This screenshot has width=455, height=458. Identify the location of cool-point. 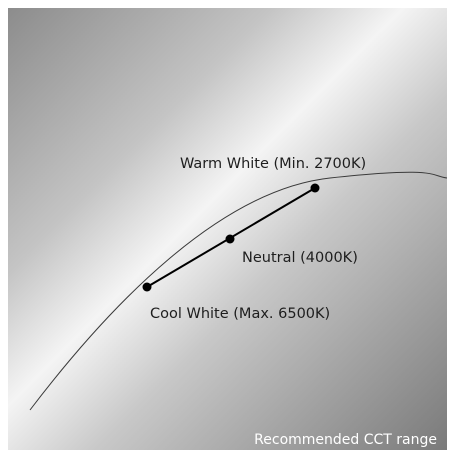
(147, 287).